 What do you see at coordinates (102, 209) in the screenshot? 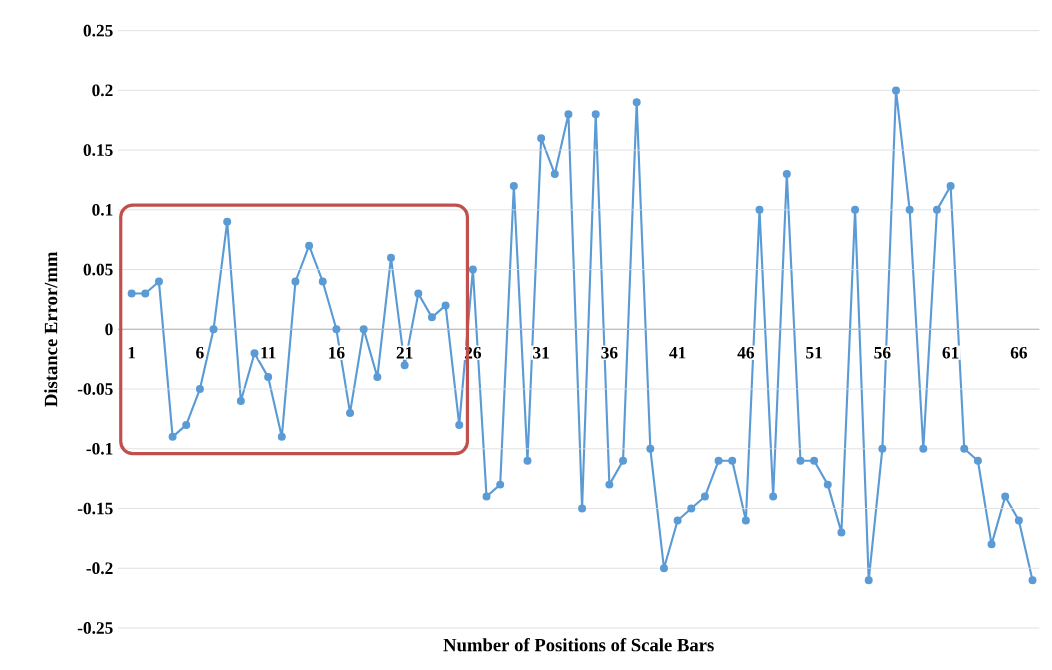
I see `y-tick-label: 0.1` at bounding box center [102, 209].